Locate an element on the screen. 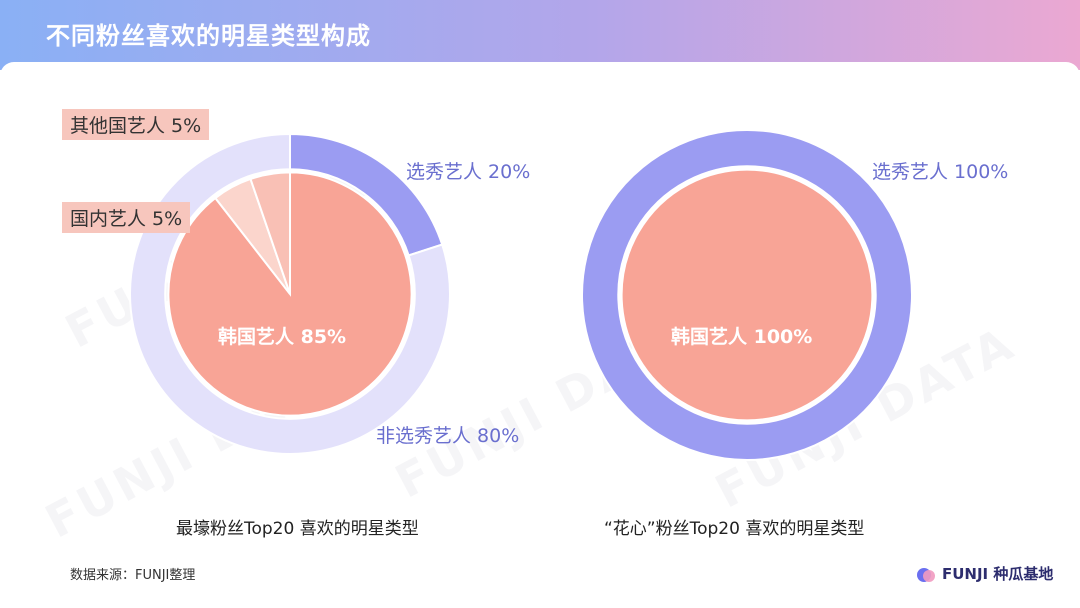  chart1-label-korean: 韩国艺人 85% is located at coordinates (282, 337).